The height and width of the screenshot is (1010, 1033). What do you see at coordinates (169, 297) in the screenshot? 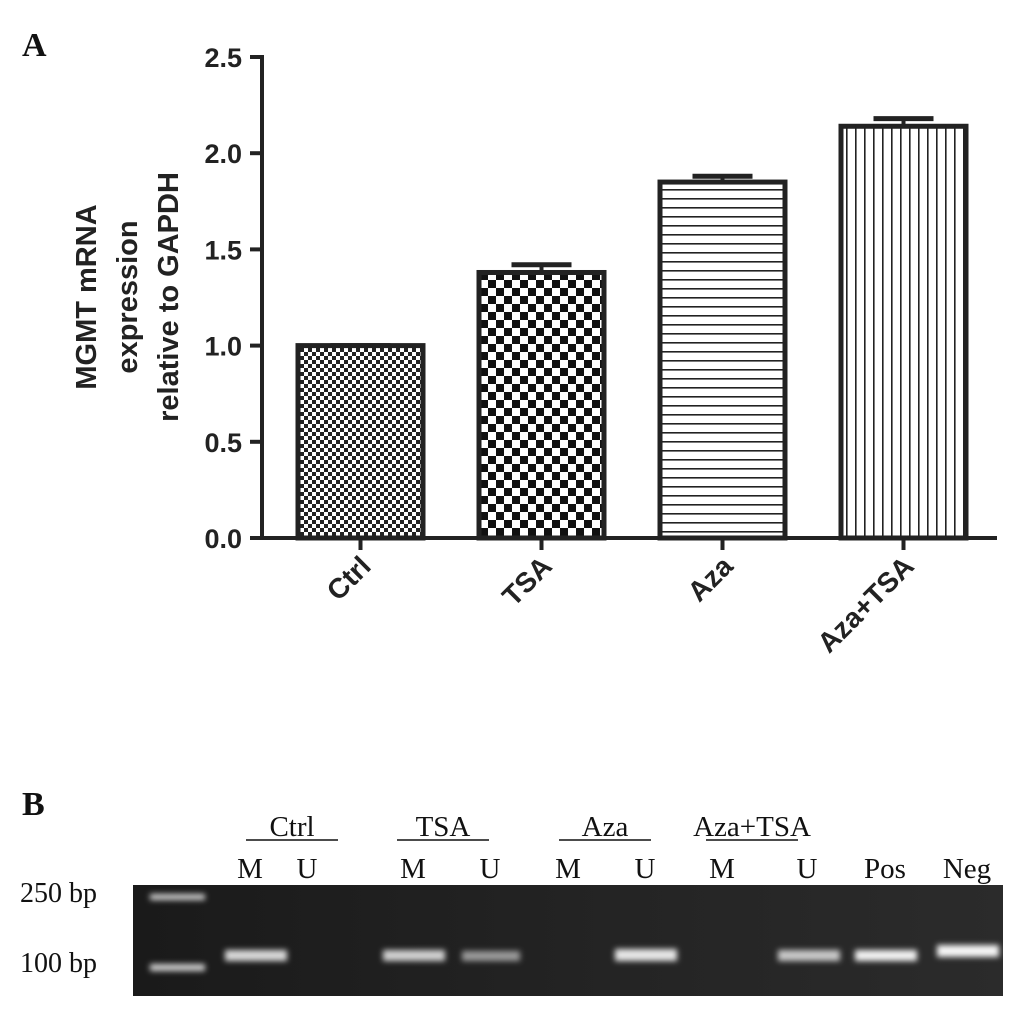
I see `y-axis-label-line: relative to GAPDH` at bounding box center [169, 297].